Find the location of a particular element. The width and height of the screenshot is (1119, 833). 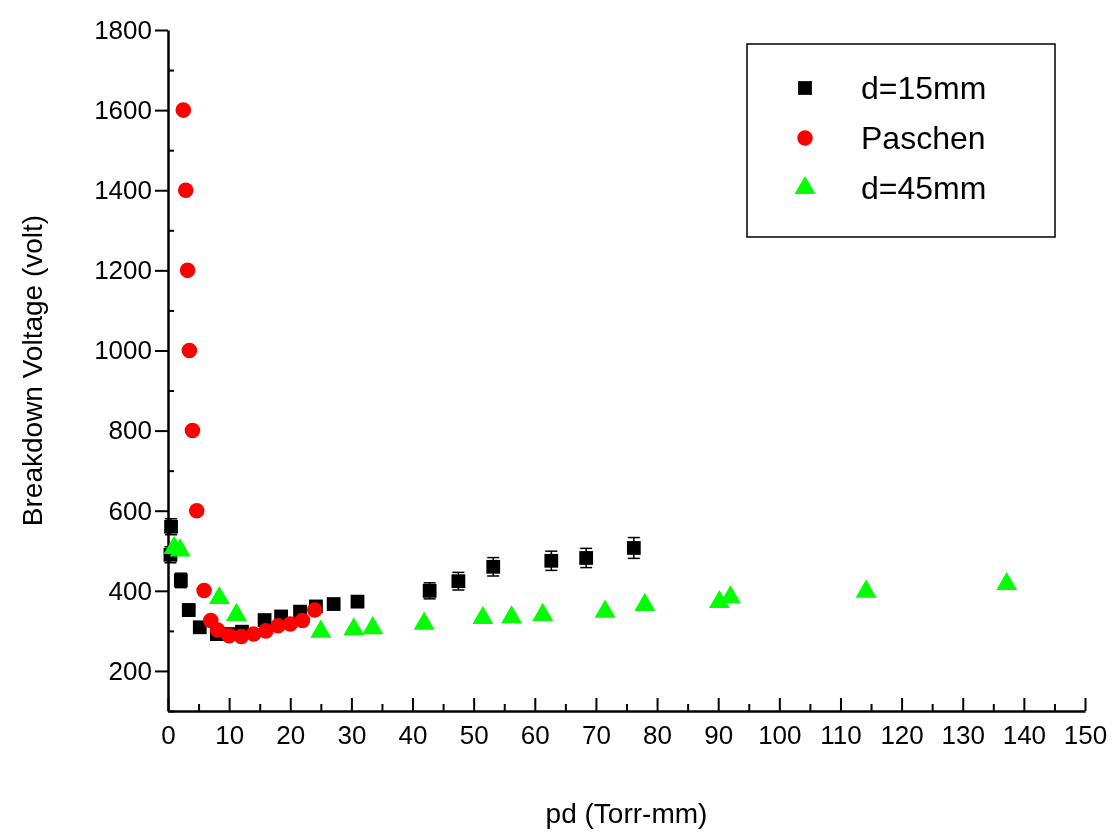

y-tick-label: 1600 is located at coordinates (123, 109).